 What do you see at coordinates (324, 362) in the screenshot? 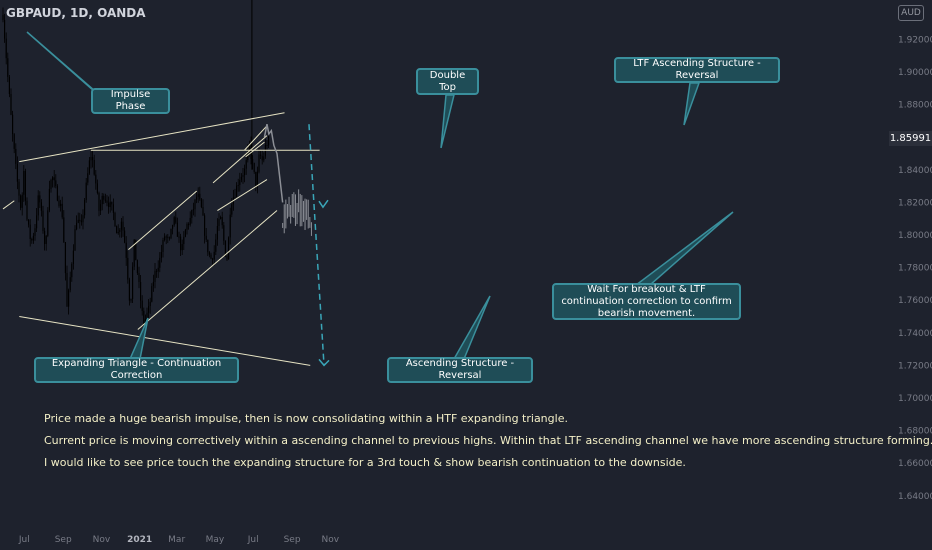
I see `target-arrow-head` at bounding box center [324, 362].